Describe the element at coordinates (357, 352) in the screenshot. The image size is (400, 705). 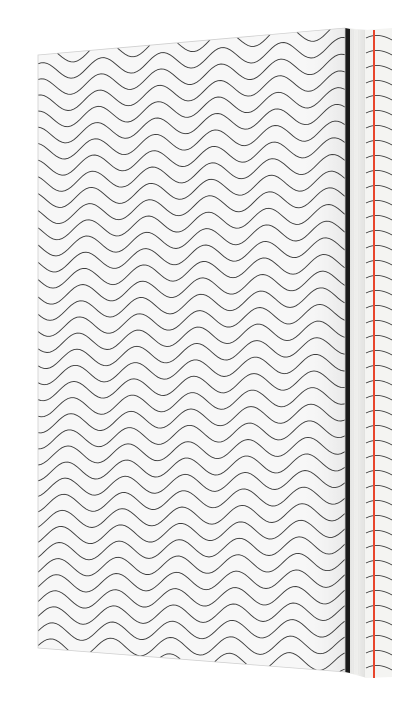
I see `page-lines` at that location.